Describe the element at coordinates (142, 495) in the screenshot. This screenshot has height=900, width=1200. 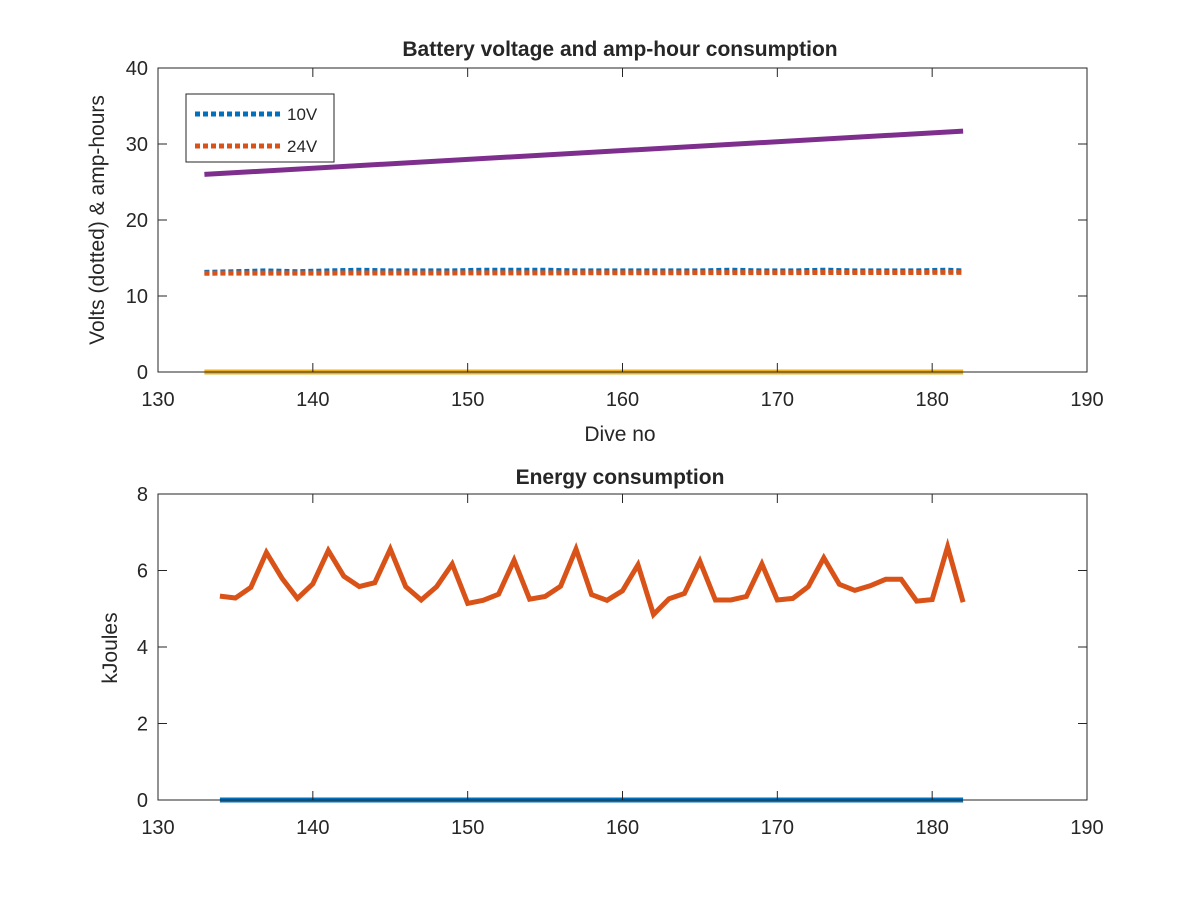
I see `y-tick-label: 8` at that location.